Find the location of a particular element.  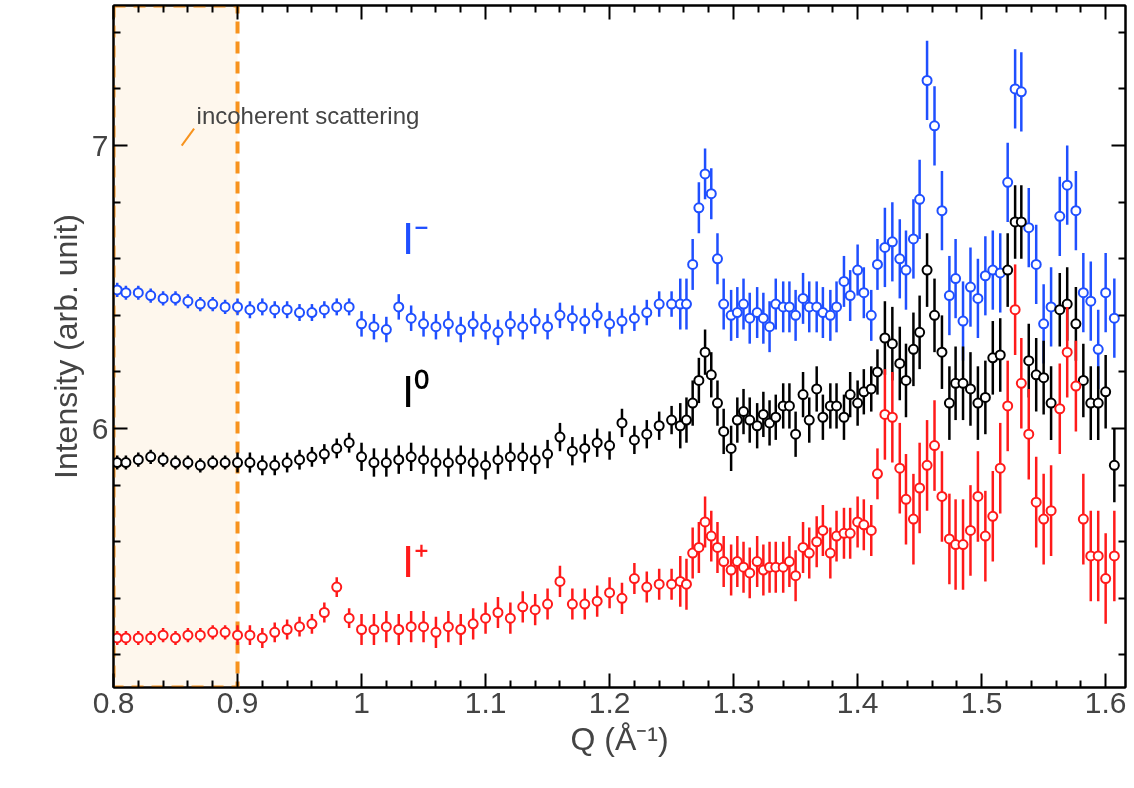

series-label: I⁻ is located at coordinates (415, 239).